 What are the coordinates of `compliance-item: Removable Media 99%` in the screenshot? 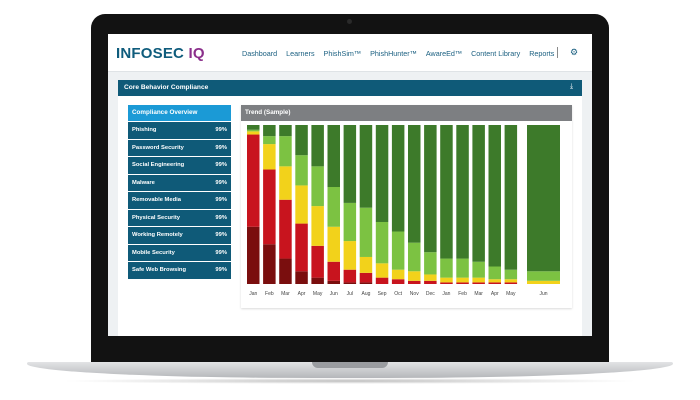 It's located at (179, 200).